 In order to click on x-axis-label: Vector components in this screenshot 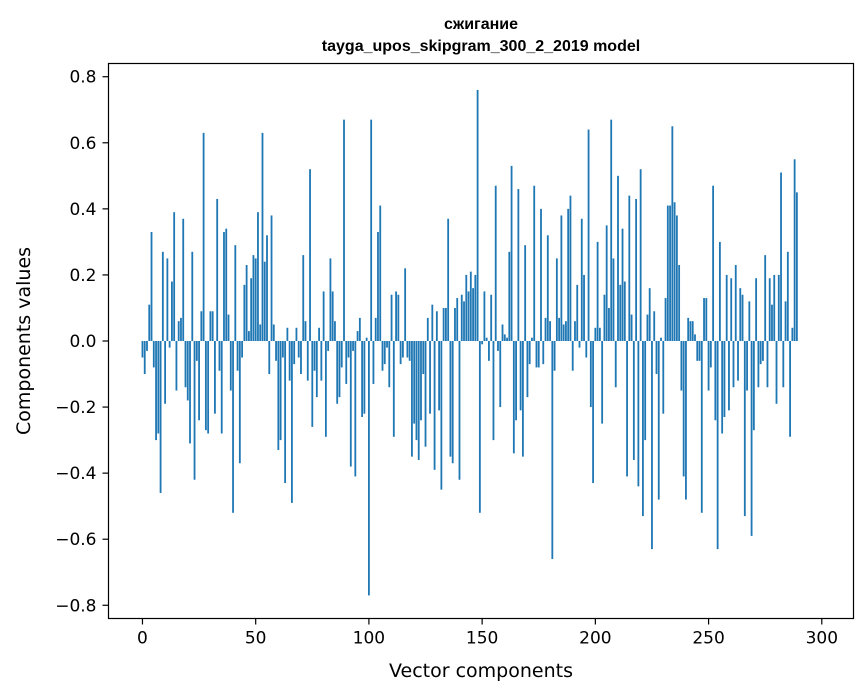, I will do `click(481, 671)`.